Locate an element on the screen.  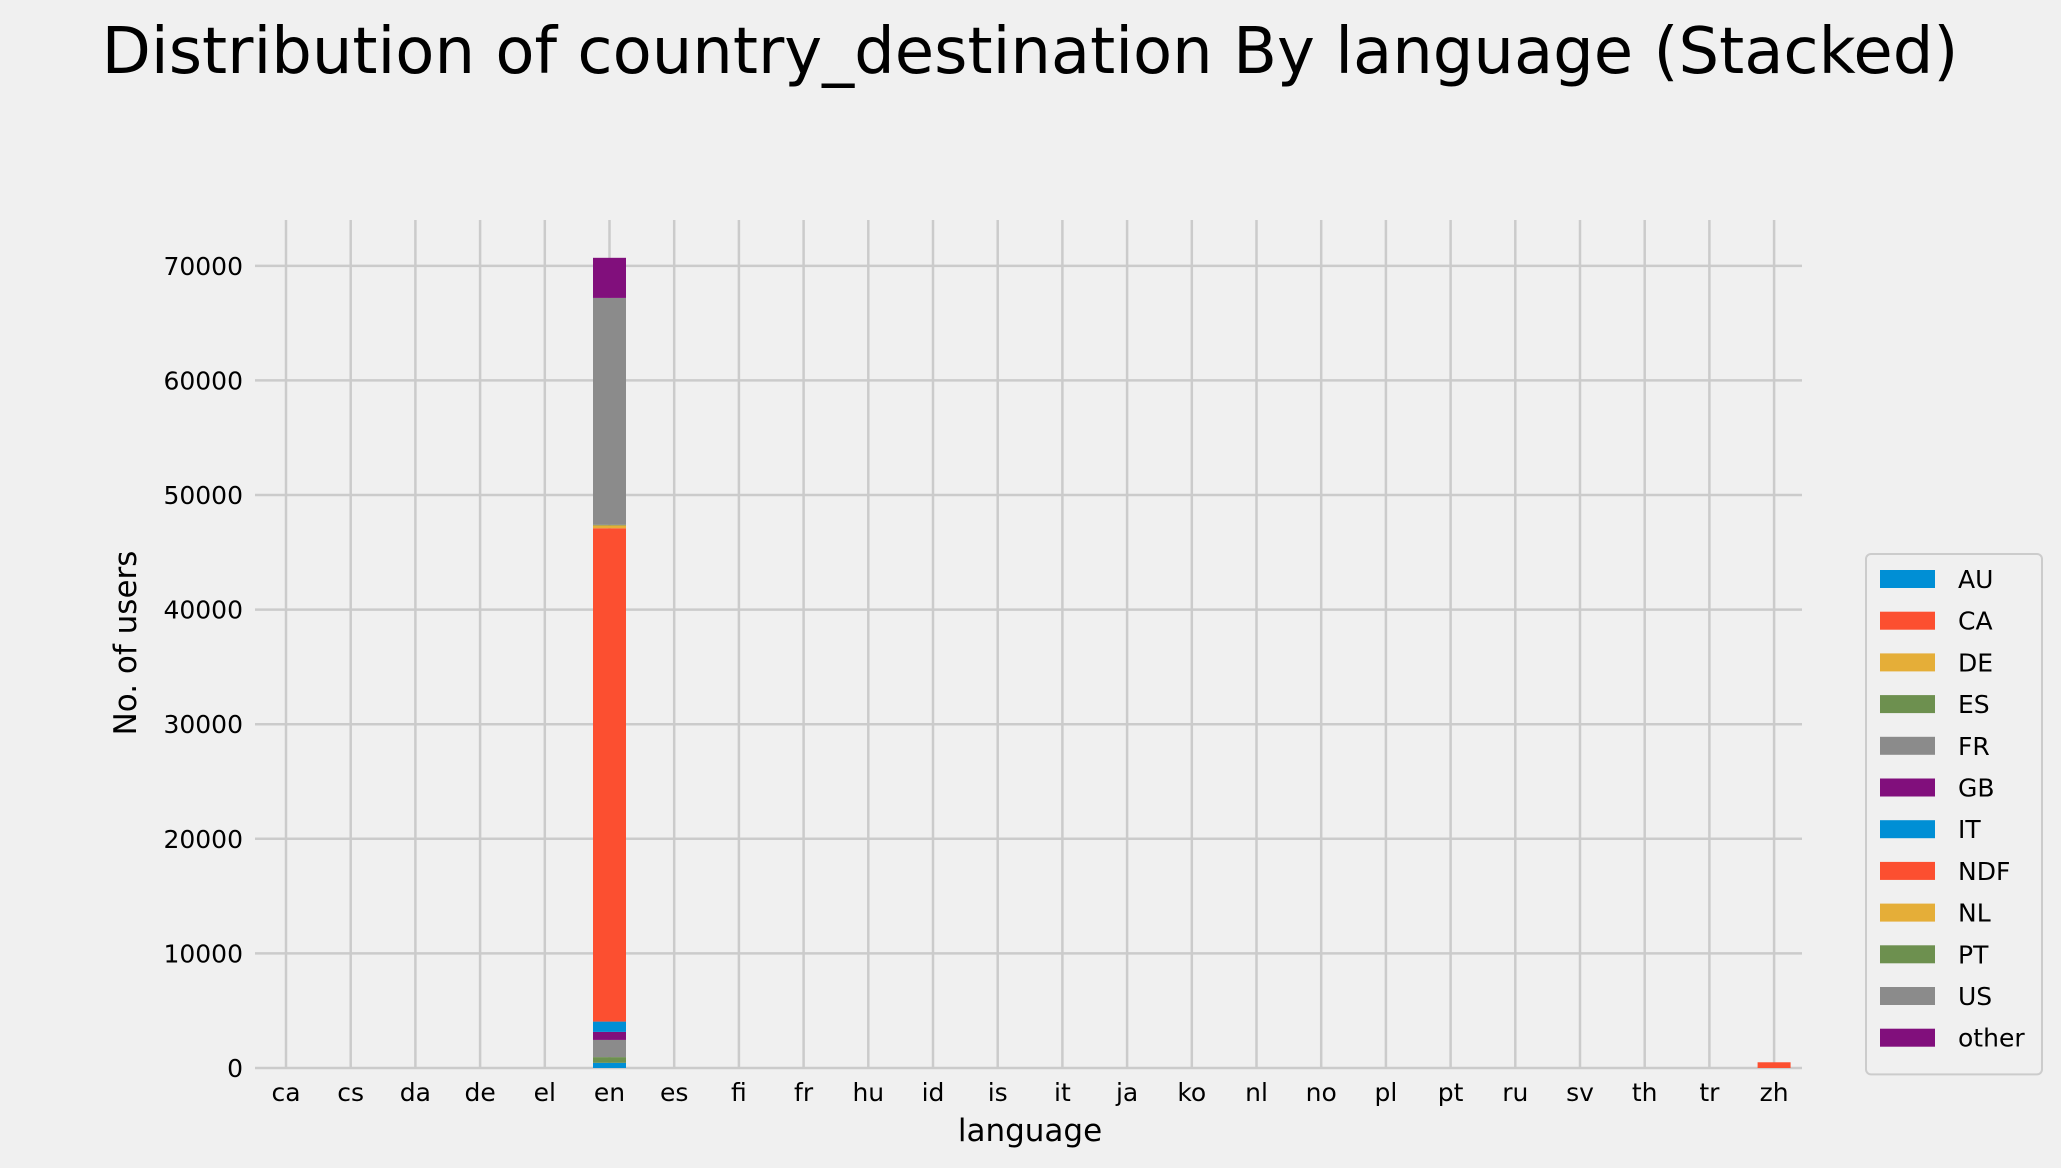
y-tick-label: 50000 is located at coordinates (203, 495).